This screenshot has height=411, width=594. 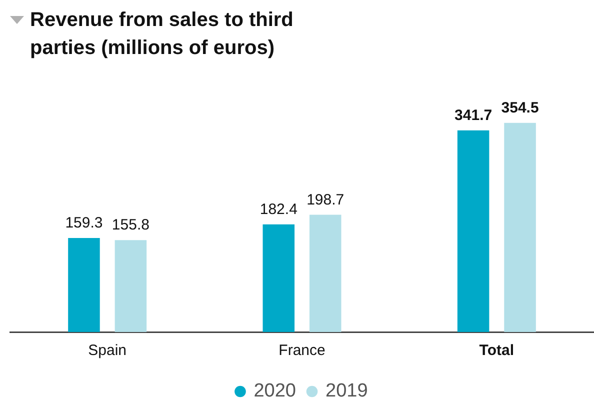 What do you see at coordinates (325, 199) in the screenshot?
I see `data-label: 198.7` at bounding box center [325, 199].